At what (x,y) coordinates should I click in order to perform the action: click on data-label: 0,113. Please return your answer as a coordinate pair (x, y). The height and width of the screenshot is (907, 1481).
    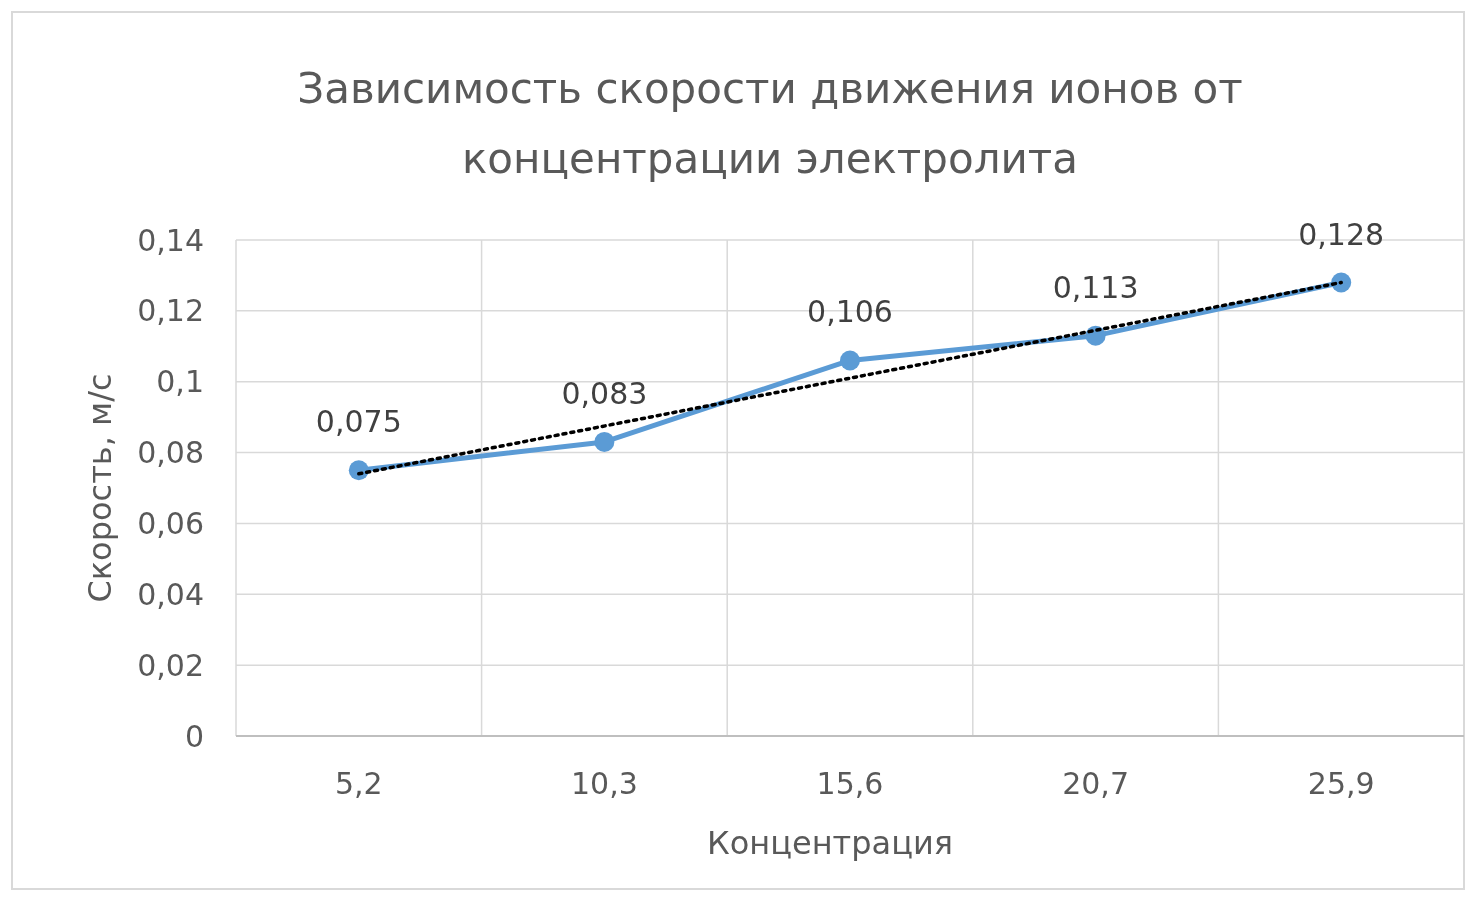
    Looking at the image, I should click on (1095, 287).